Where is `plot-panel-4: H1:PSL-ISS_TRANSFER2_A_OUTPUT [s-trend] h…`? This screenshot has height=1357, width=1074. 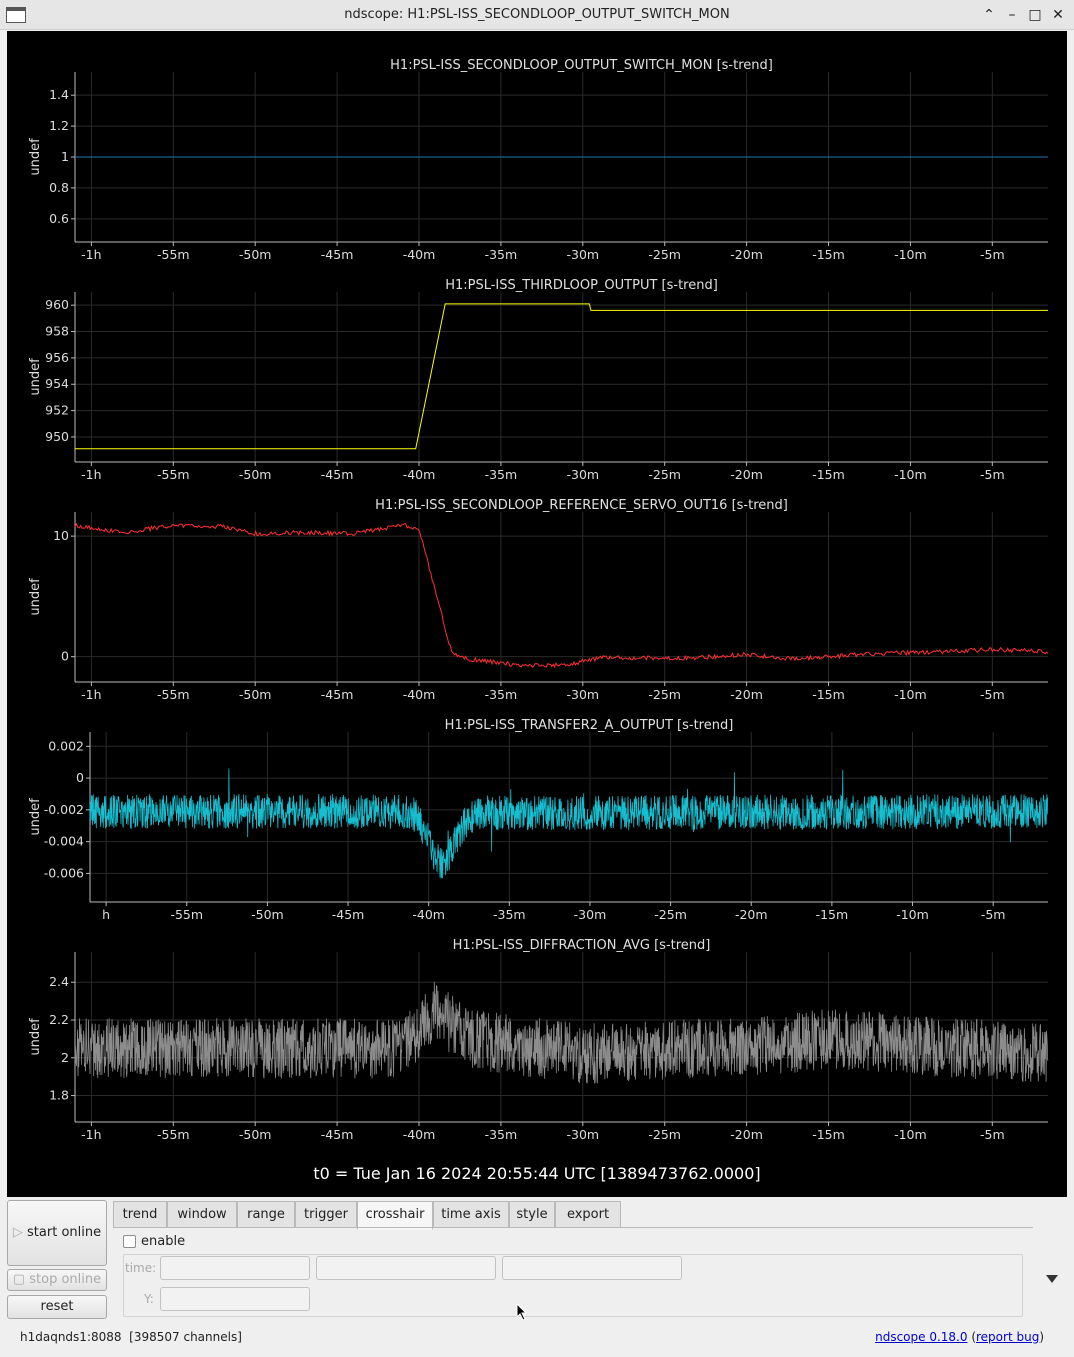 plot-panel-4: H1:PSL-ISS_TRANSFER2_A_OUTPUT [s-trend] h… is located at coordinates (538, 820).